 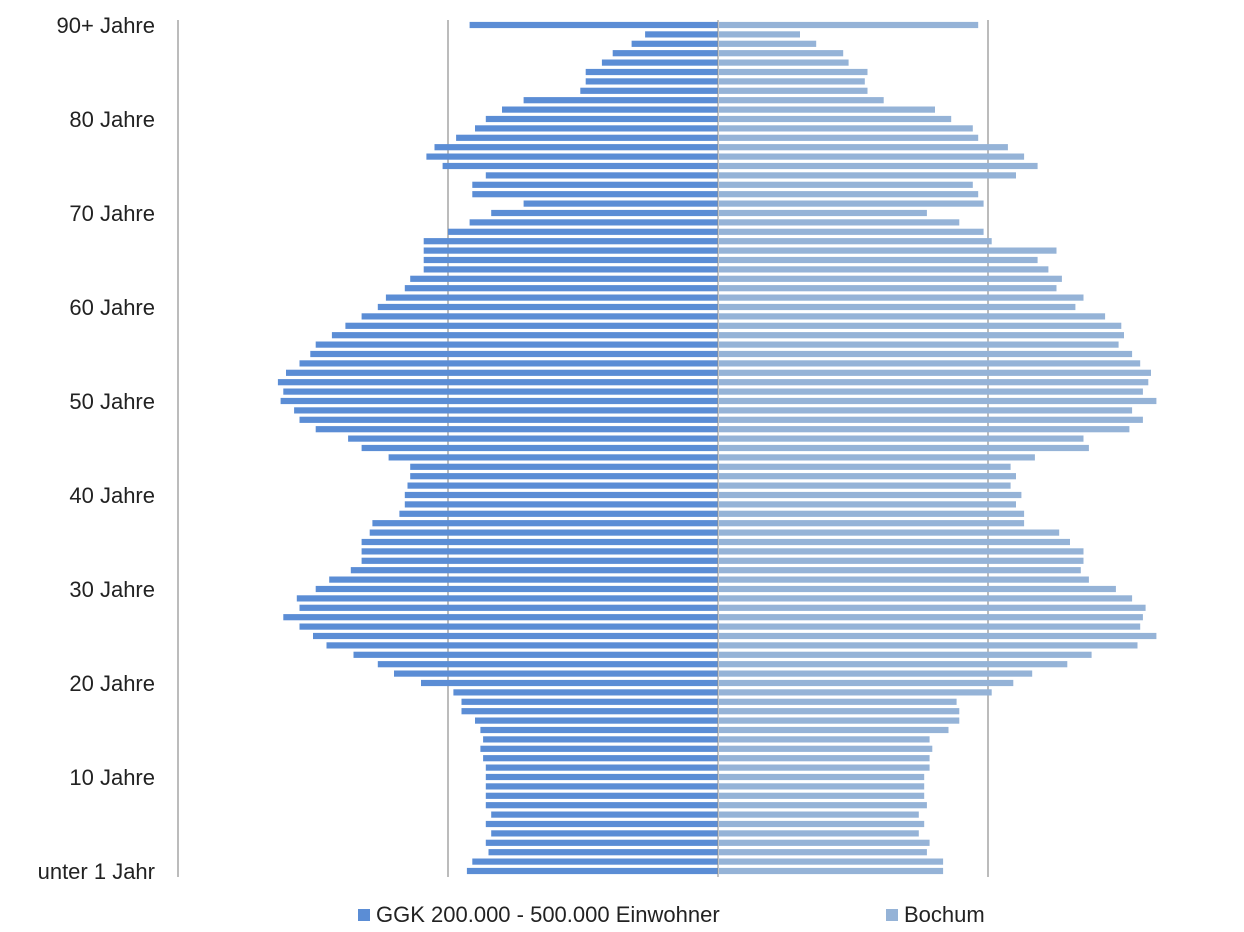 I want to click on legend: GGK 200.000 - 500.000 Einwohner Bochum, so click(x=622, y=917).